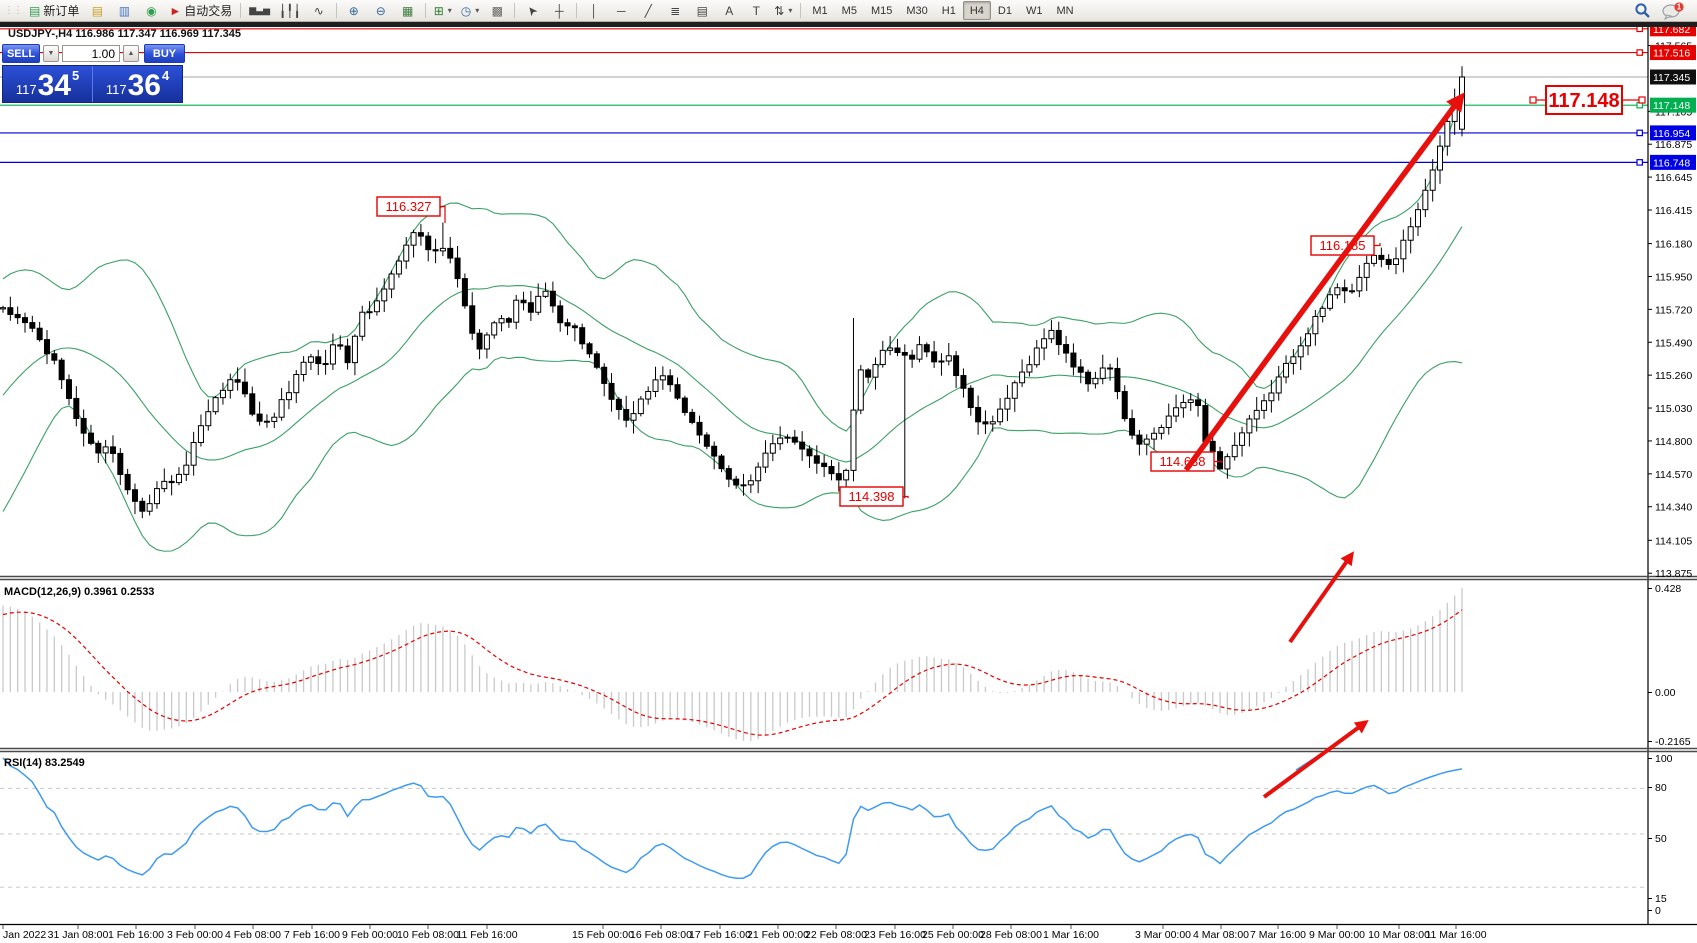 Image resolution: width=1697 pixels, height=943 pixels. Describe the element at coordinates (1315, 759) in the screenshot. I see `trend-arrow-rsi` at that location.